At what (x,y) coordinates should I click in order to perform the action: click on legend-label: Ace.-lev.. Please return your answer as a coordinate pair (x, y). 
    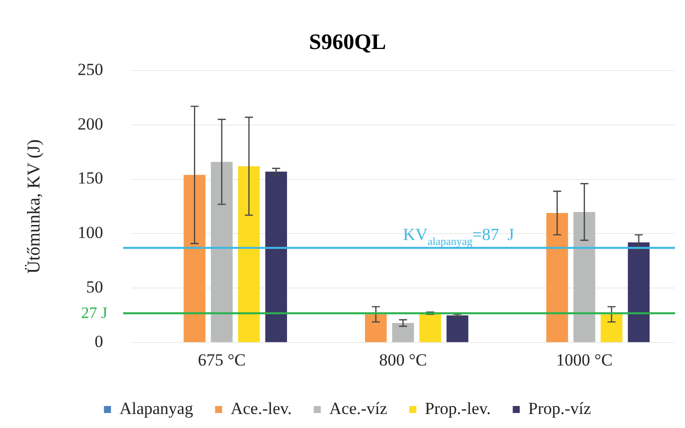
    Looking at the image, I should click on (261, 408).